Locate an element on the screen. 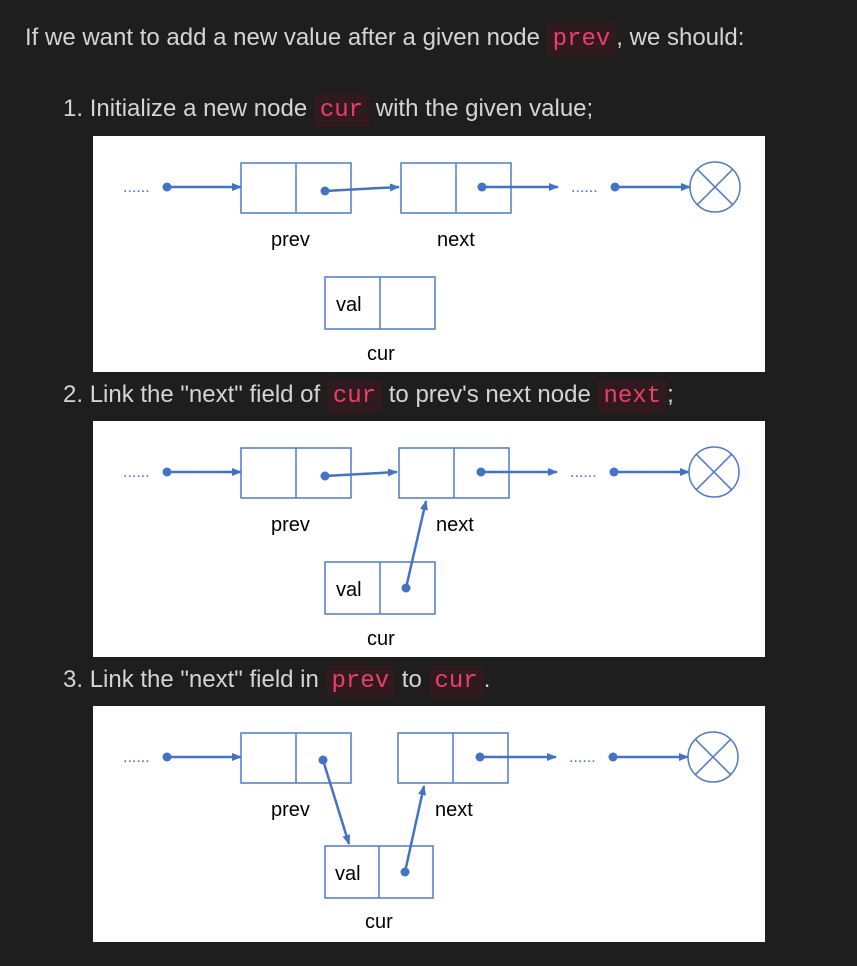 The image size is (857, 966). step-text: Initialize a new node is located at coordinates (201, 108).